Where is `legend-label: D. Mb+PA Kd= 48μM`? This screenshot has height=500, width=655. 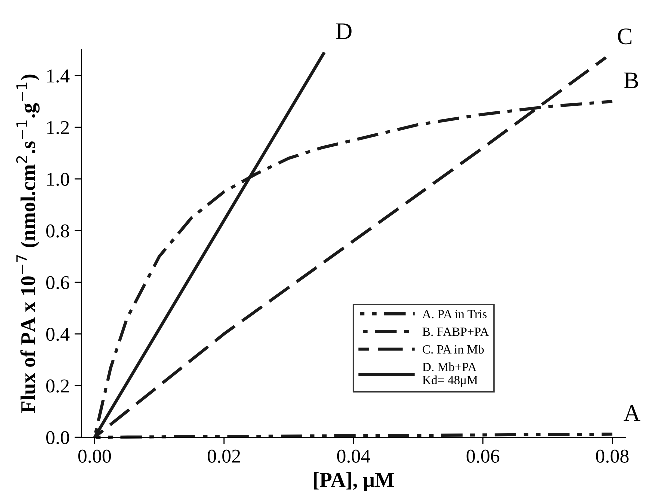 legend-label: D. Mb+PA Kd= 48μM is located at coordinates (450, 375).